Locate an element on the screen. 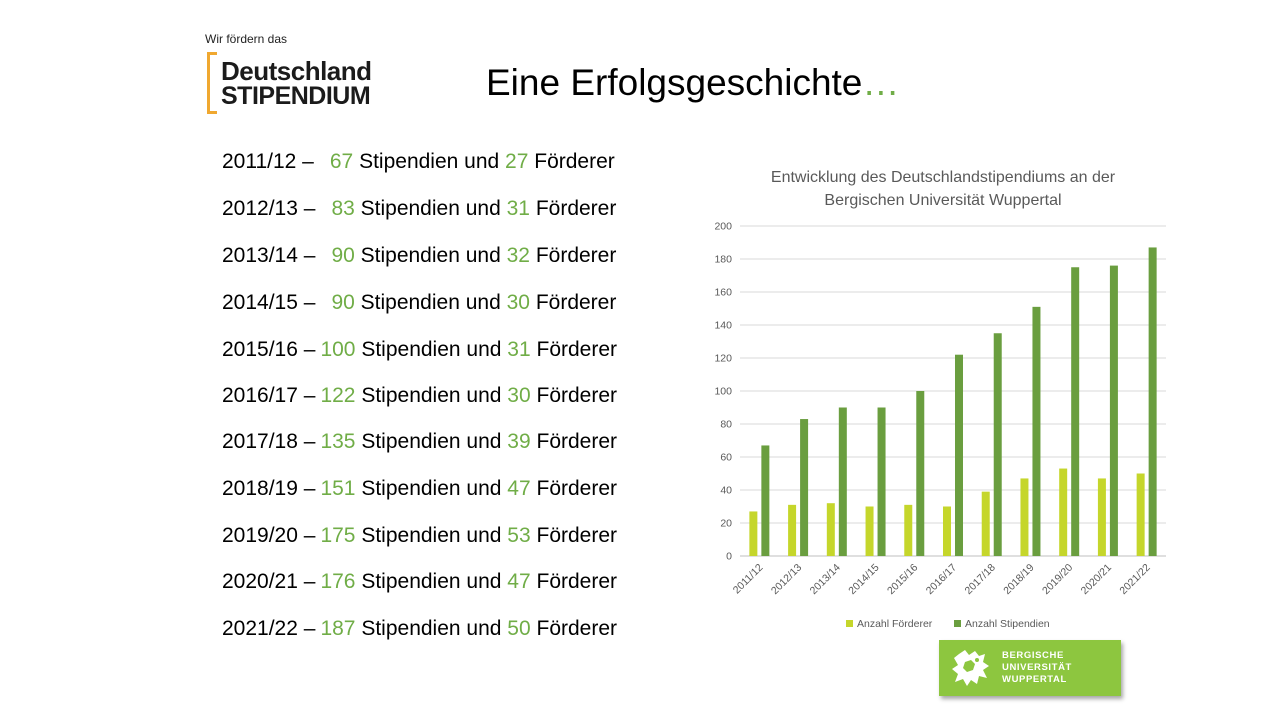 The width and height of the screenshot is (1280, 720). y-tick-label: 100 is located at coordinates (723, 392).